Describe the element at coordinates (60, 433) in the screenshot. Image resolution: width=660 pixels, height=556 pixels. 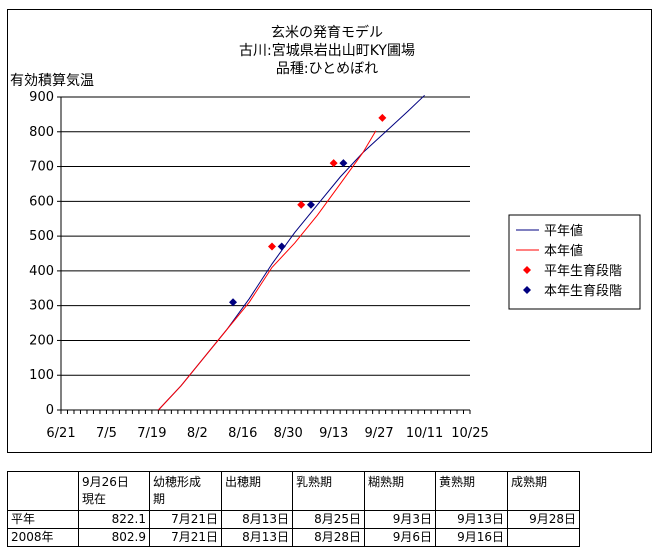
I see `x-tick-label-6/21: 6/21` at that location.